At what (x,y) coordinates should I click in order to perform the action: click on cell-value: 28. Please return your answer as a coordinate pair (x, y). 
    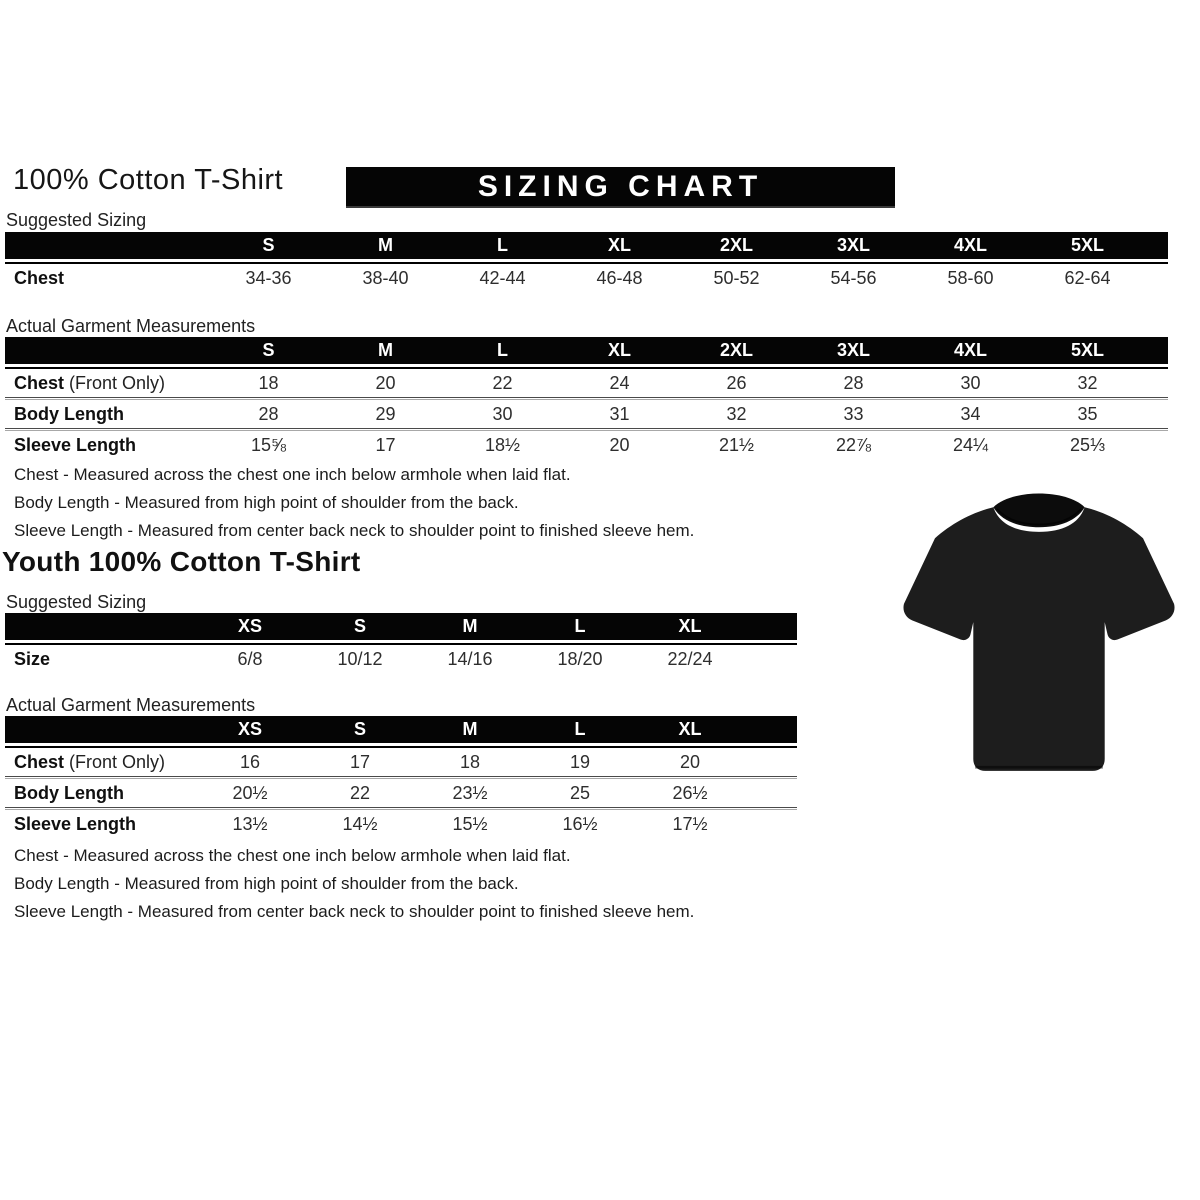
    Looking at the image, I should click on (268, 413).